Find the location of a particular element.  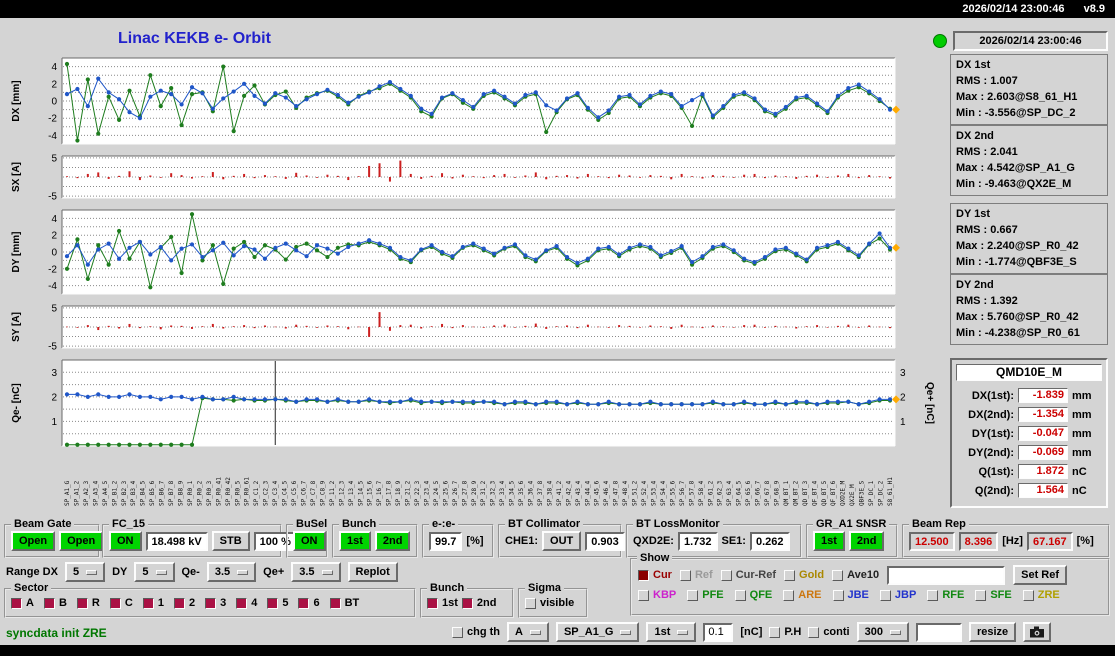

sector-toggle-6: 6 is located at coordinates (309, 603).